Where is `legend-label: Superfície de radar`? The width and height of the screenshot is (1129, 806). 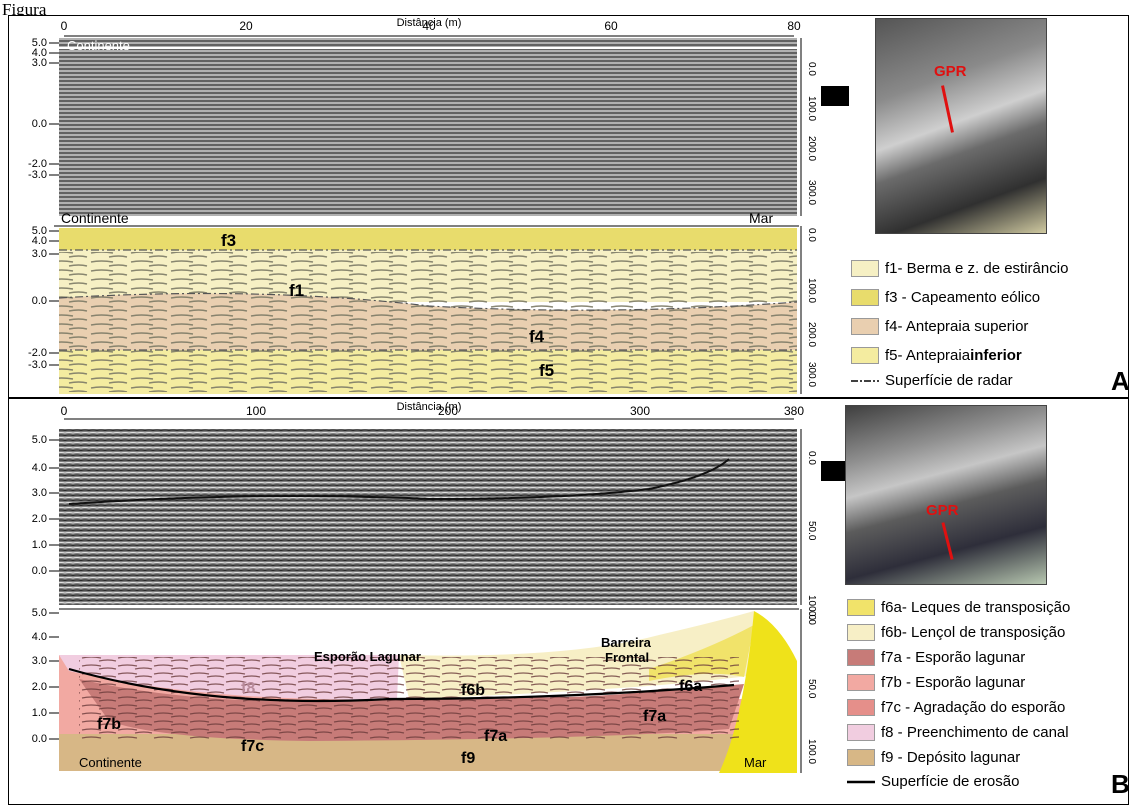 legend-label: Superfície de radar is located at coordinates (949, 380).